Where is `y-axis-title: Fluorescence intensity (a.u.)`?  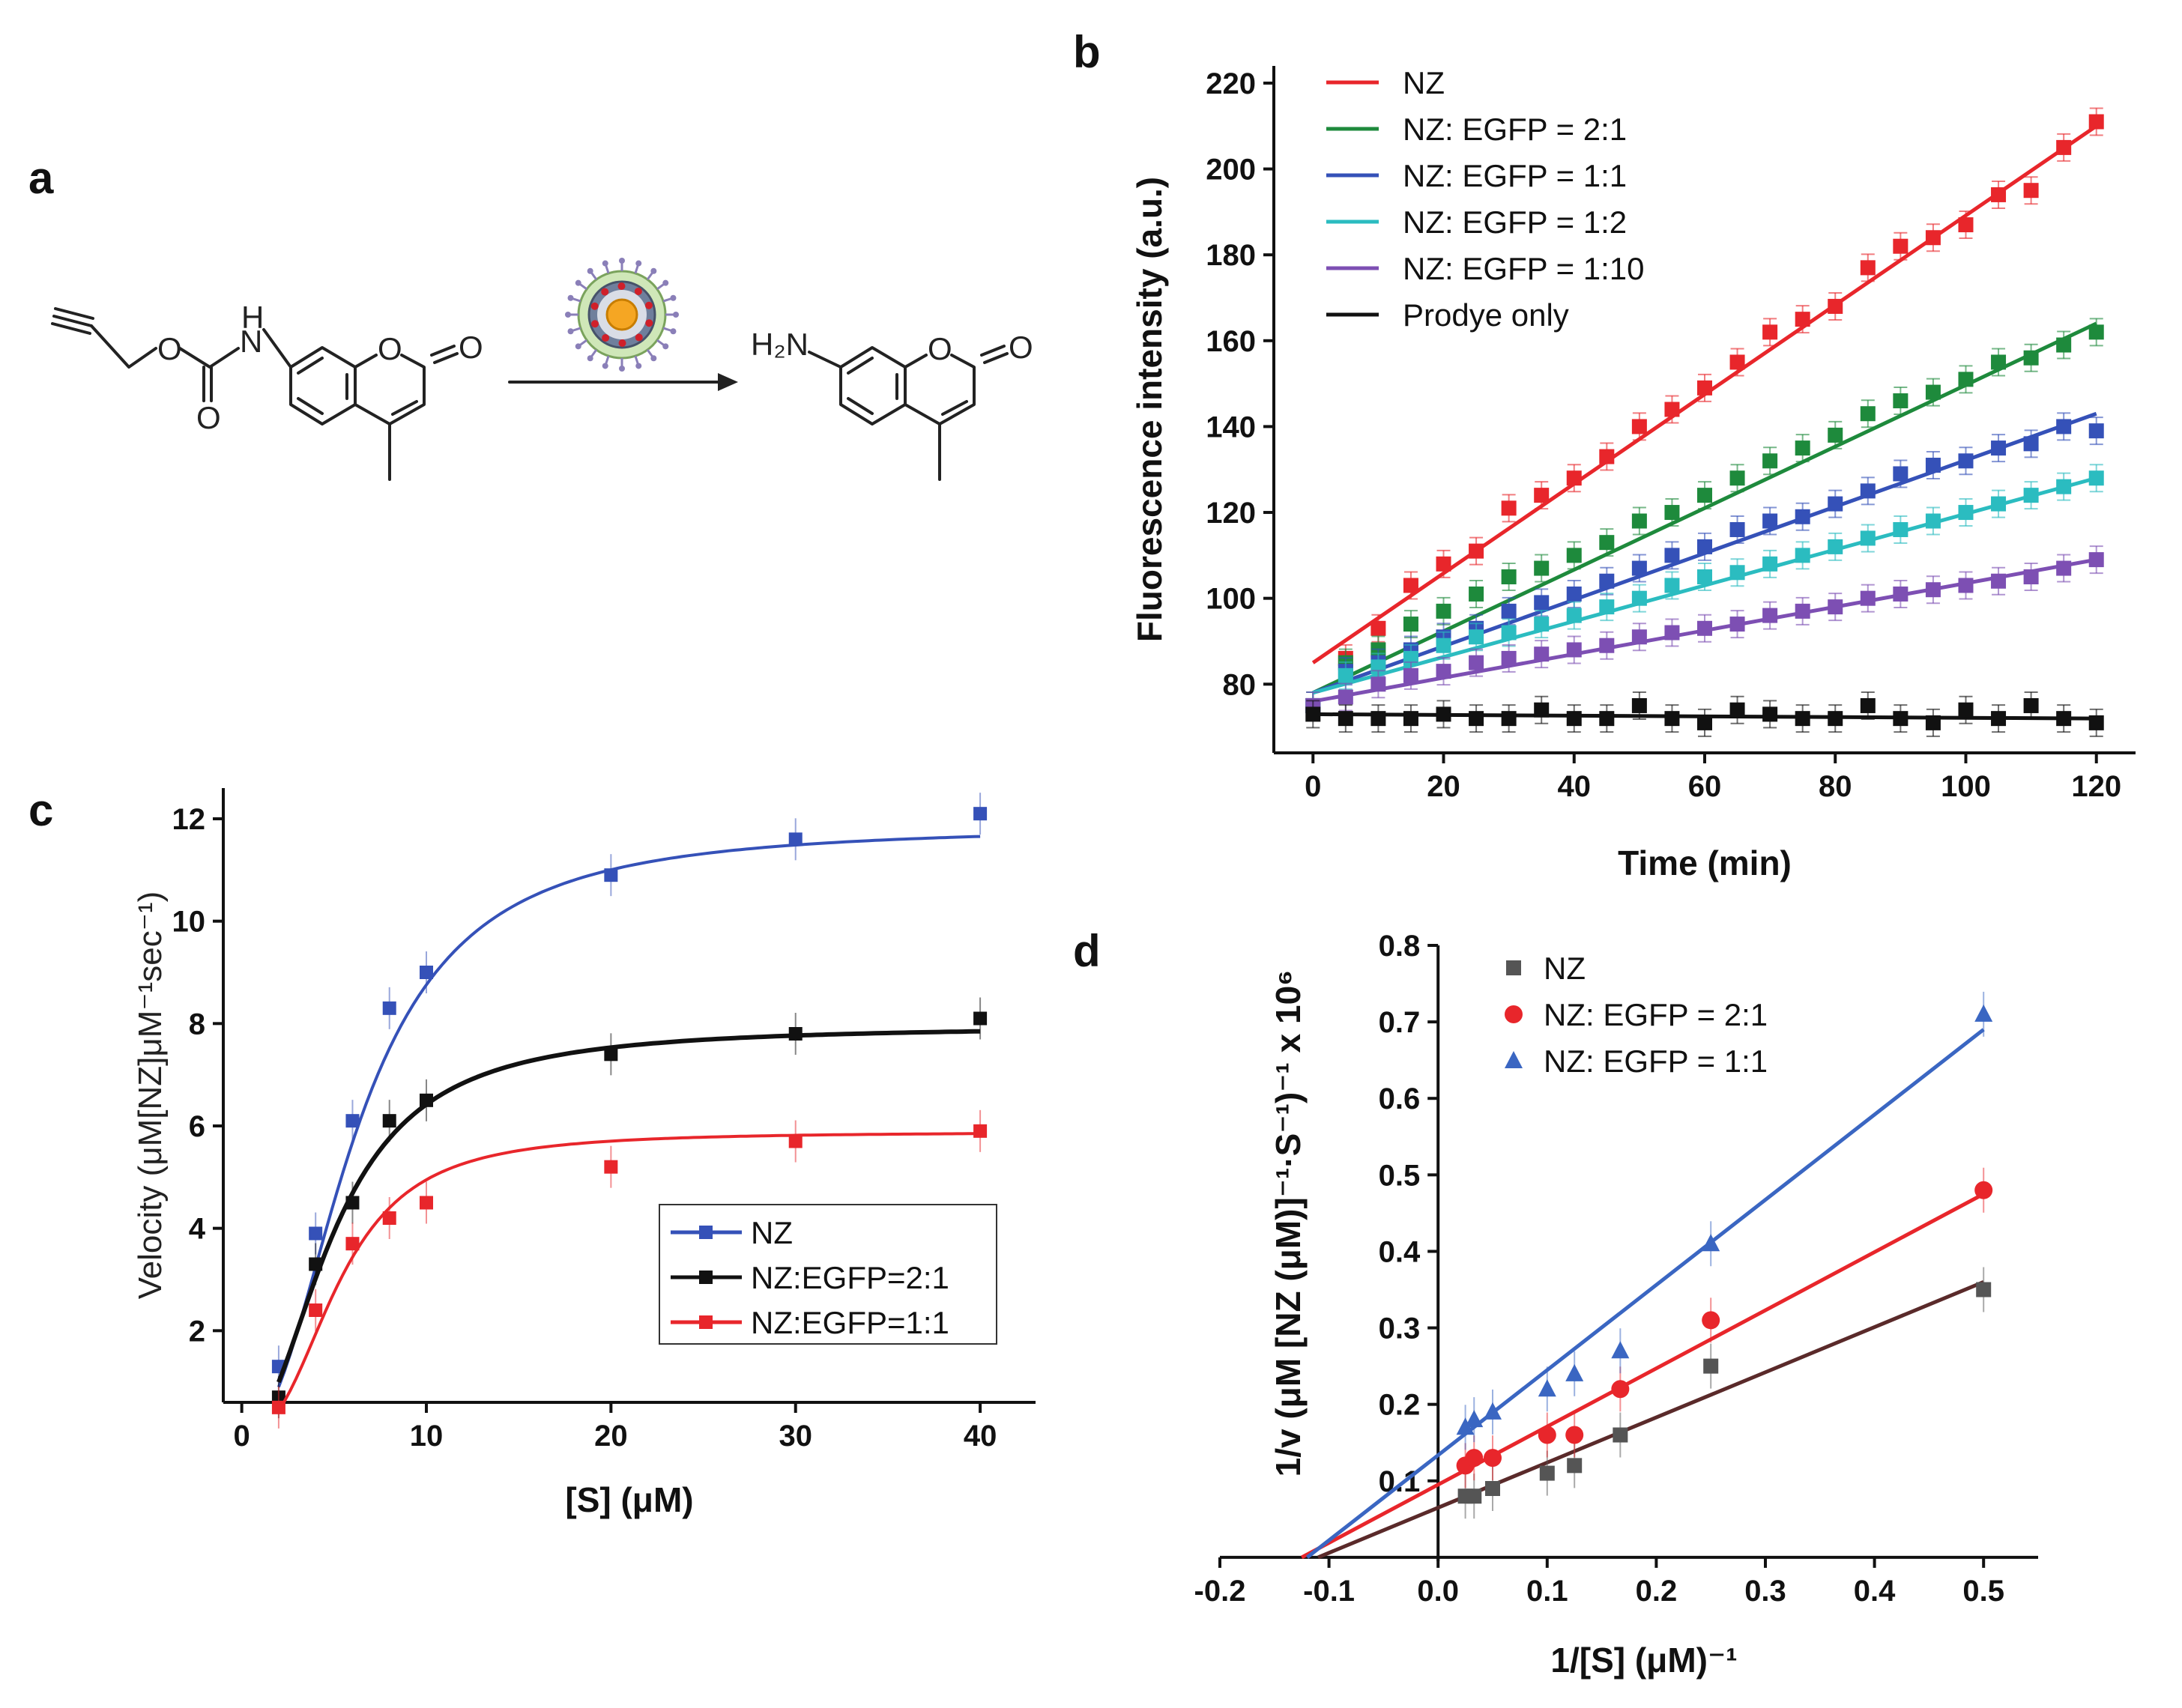 y-axis-title: Fluorescence intensity (a.u.) is located at coordinates (1149, 409).